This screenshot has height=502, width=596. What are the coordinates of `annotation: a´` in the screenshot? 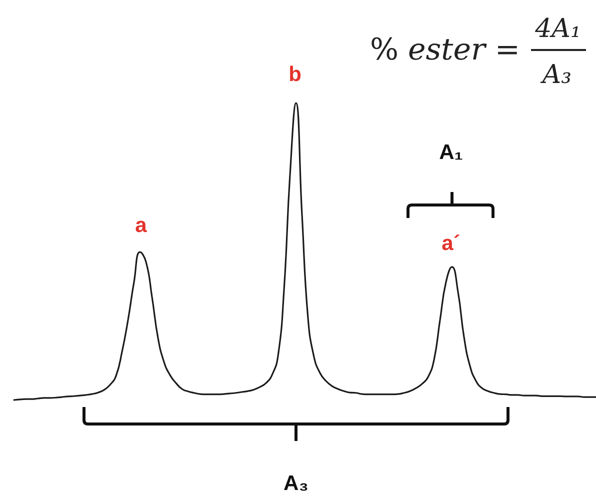 It's located at (451, 244).